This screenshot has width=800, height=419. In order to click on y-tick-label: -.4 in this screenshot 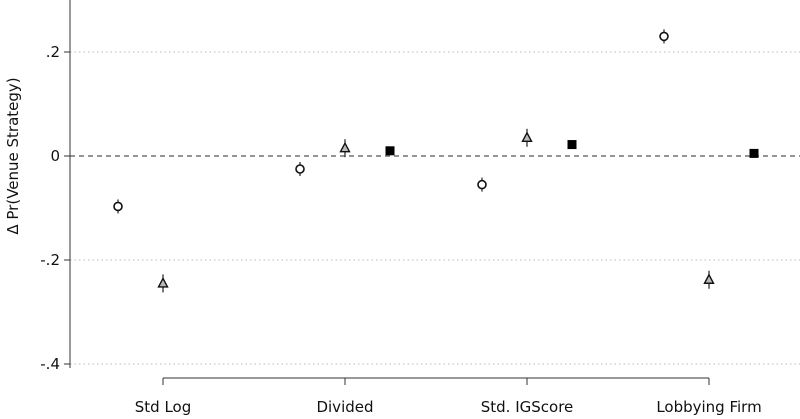, I will do `click(50, 364)`.